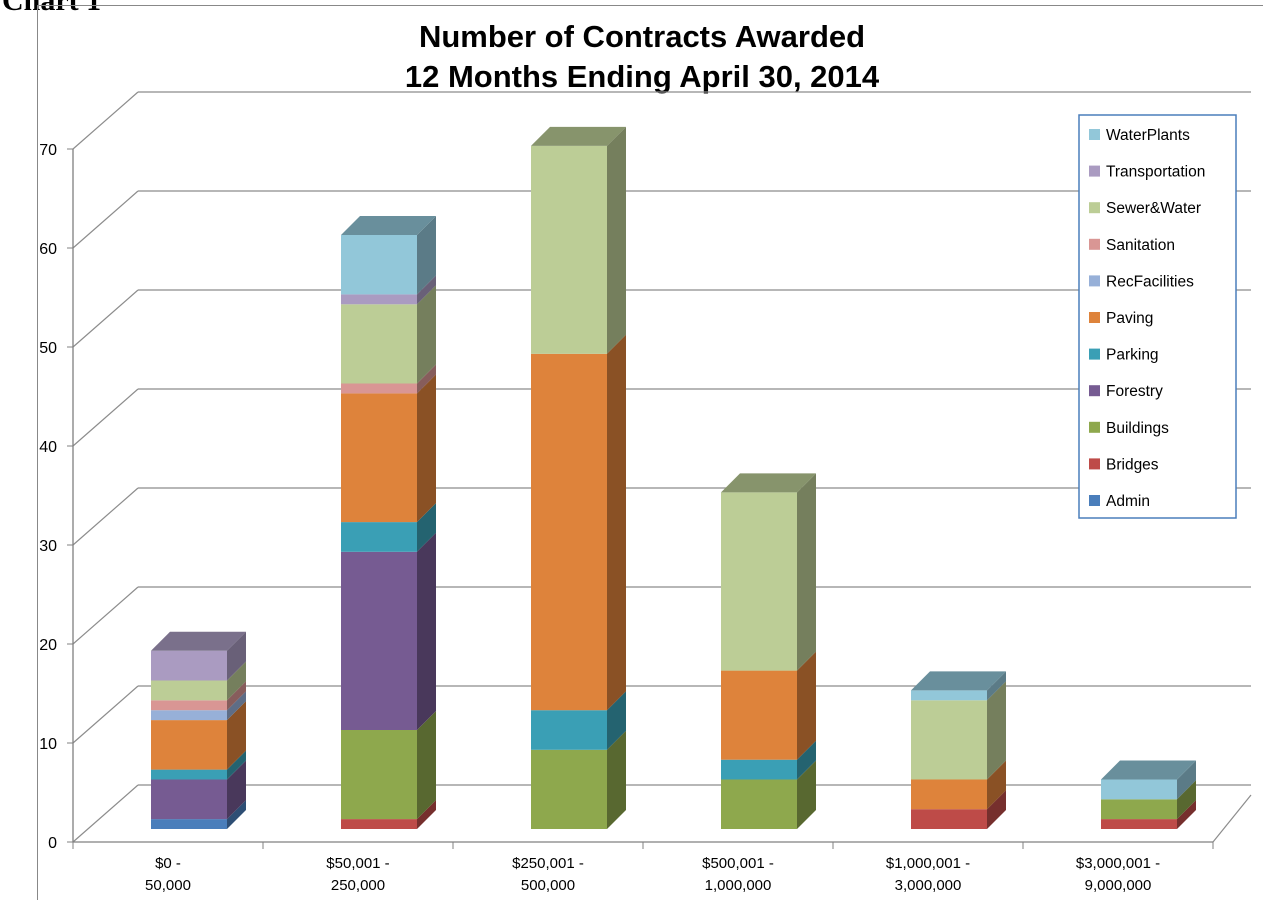 The height and width of the screenshot is (901, 1264). Describe the element at coordinates (168, 863) in the screenshot. I see `x-tick-label: $0 -` at that location.